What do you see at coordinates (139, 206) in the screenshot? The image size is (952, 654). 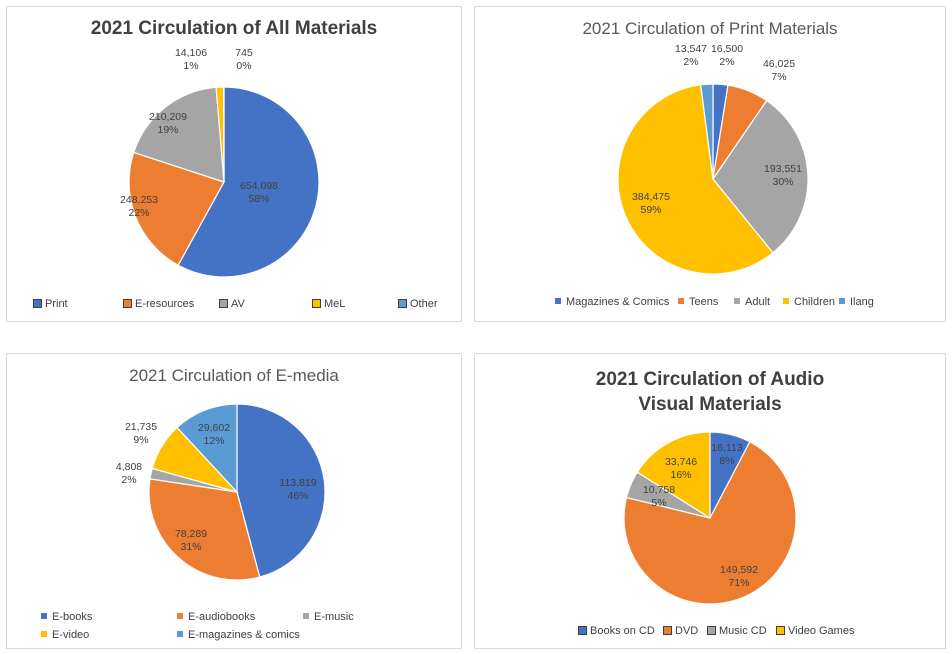 I see `data-label: 248,253 22%` at bounding box center [139, 206].